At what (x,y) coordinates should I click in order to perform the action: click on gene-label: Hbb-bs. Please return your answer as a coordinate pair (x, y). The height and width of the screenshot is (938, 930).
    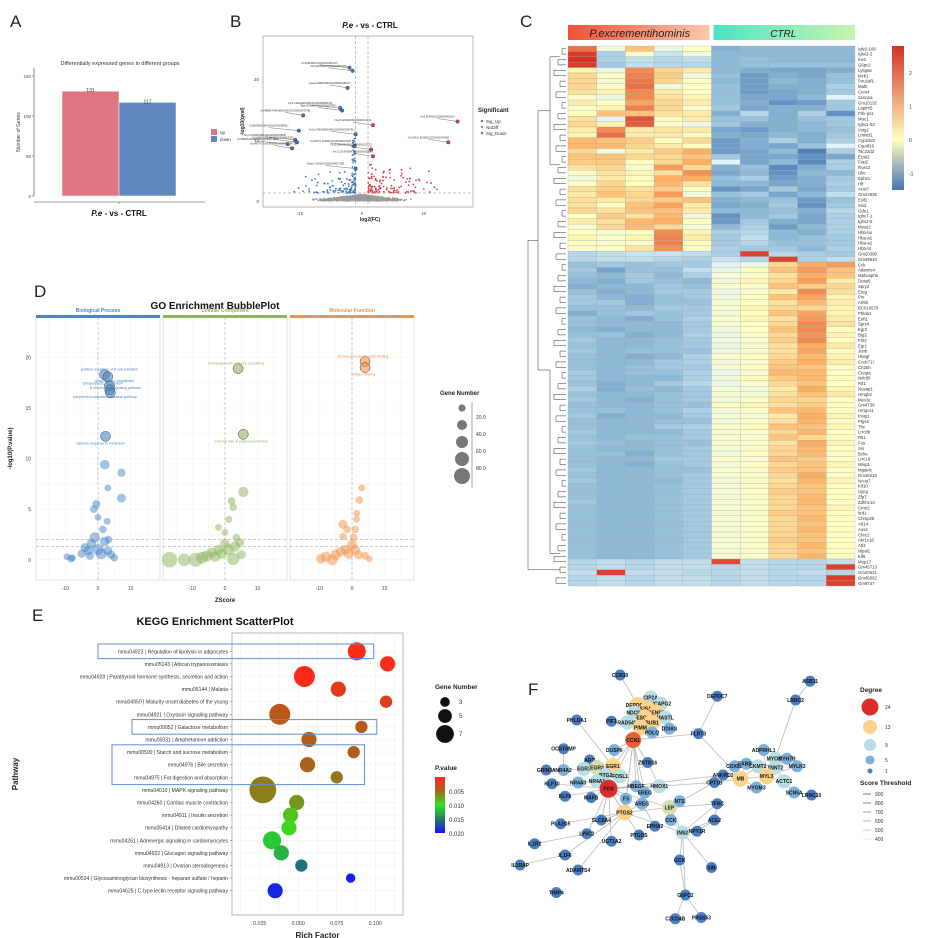
    Looking at the image, I should click on (865, 232).